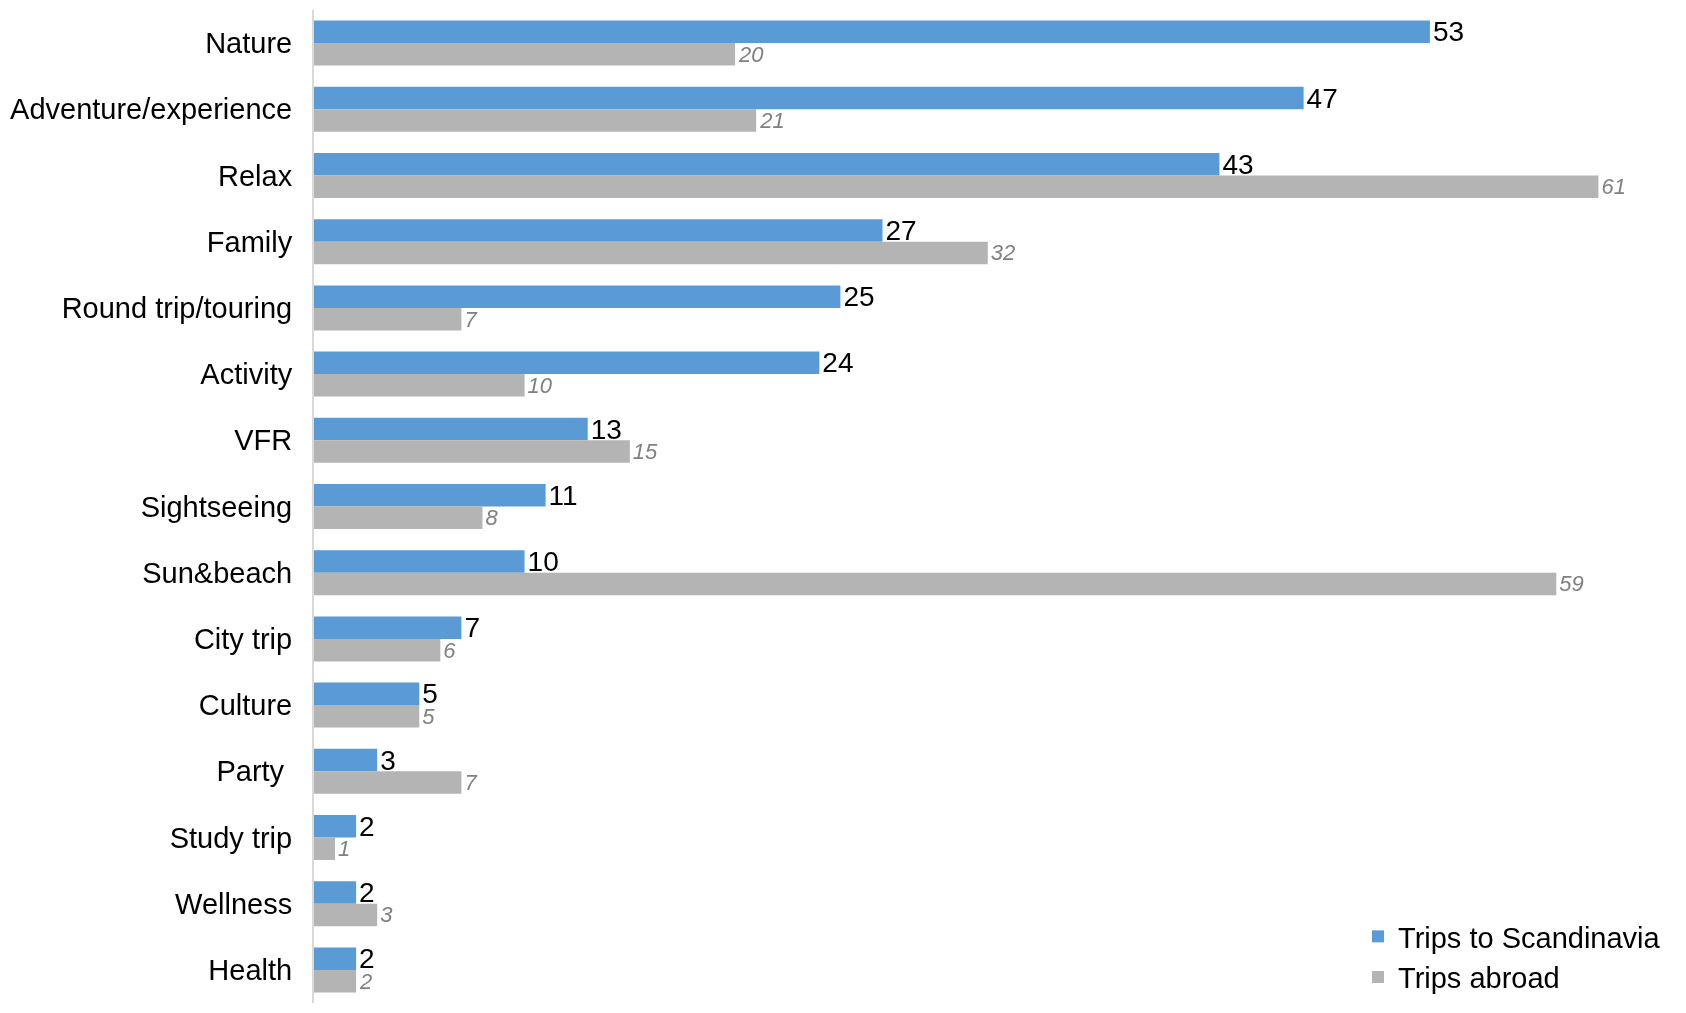 The width and height of the screenshot is (1686, 1013). I want to click on y-tick-label: Activity, so click(246, 374).